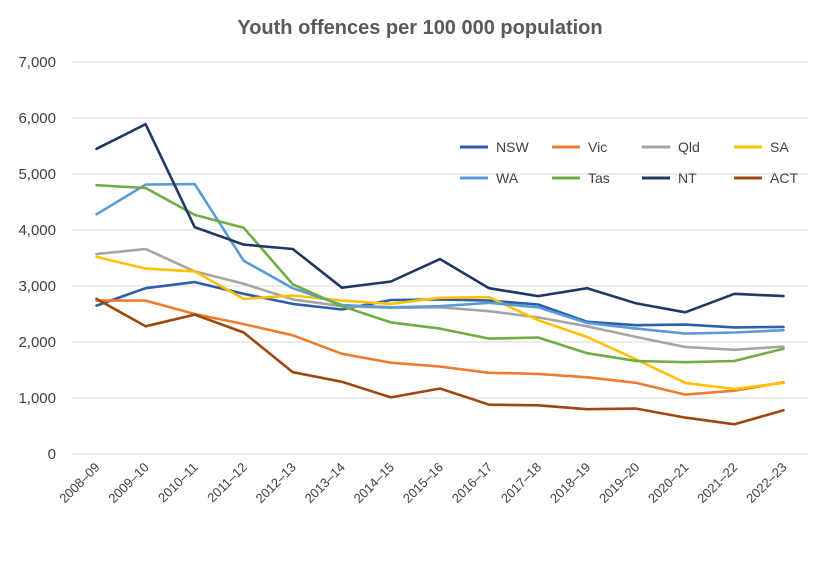 Image resolution: width=840 pixels, height=565 pixels. What do you see at coordinates (472, 483) in the screenshot?
I see `x-tick-label: 2016–17` at bounding box center [472, 483].